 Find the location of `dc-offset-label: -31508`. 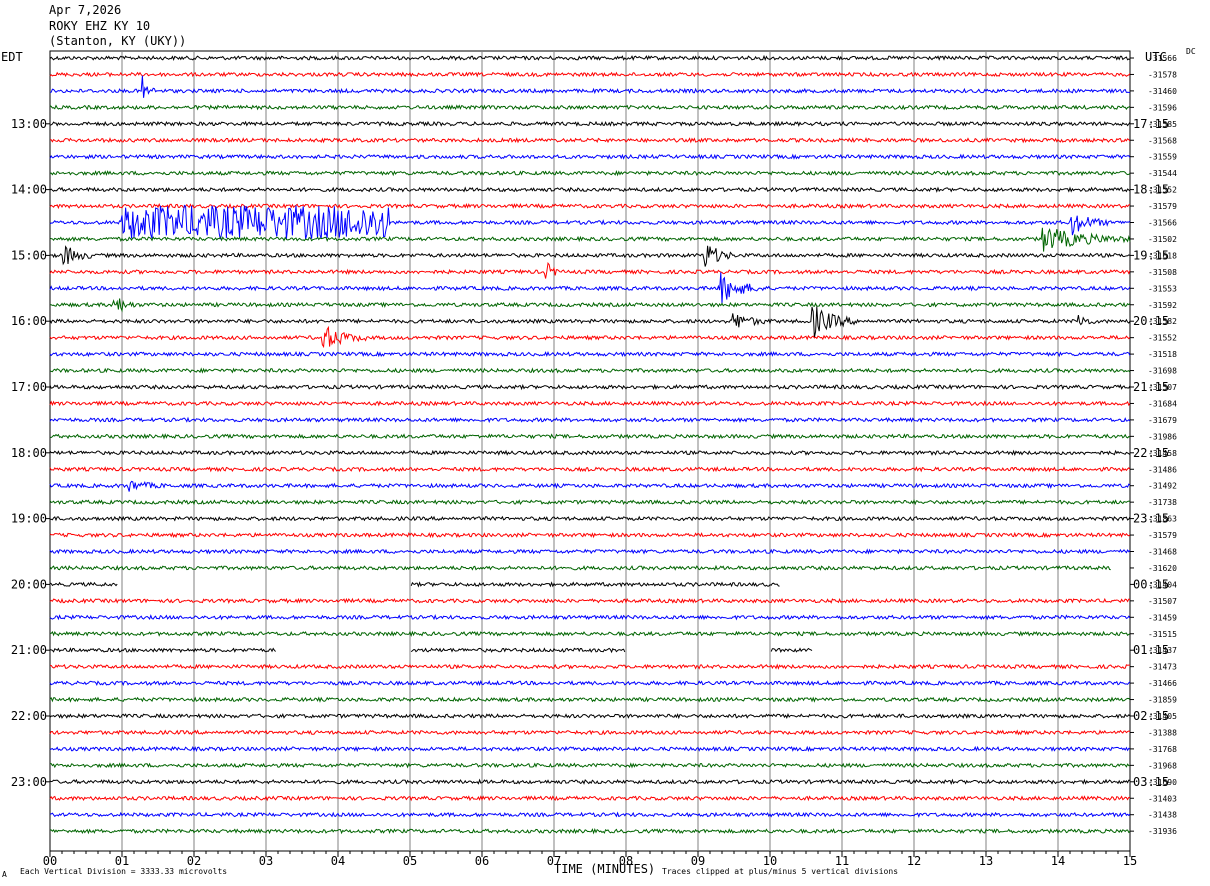

dc-offset-label: -31508 is located at coordinates (1162, 272).